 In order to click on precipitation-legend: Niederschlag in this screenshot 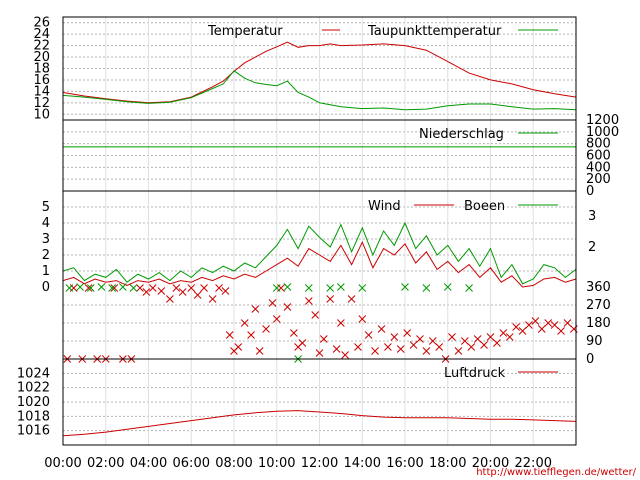, I will do `click(488, 134)`.